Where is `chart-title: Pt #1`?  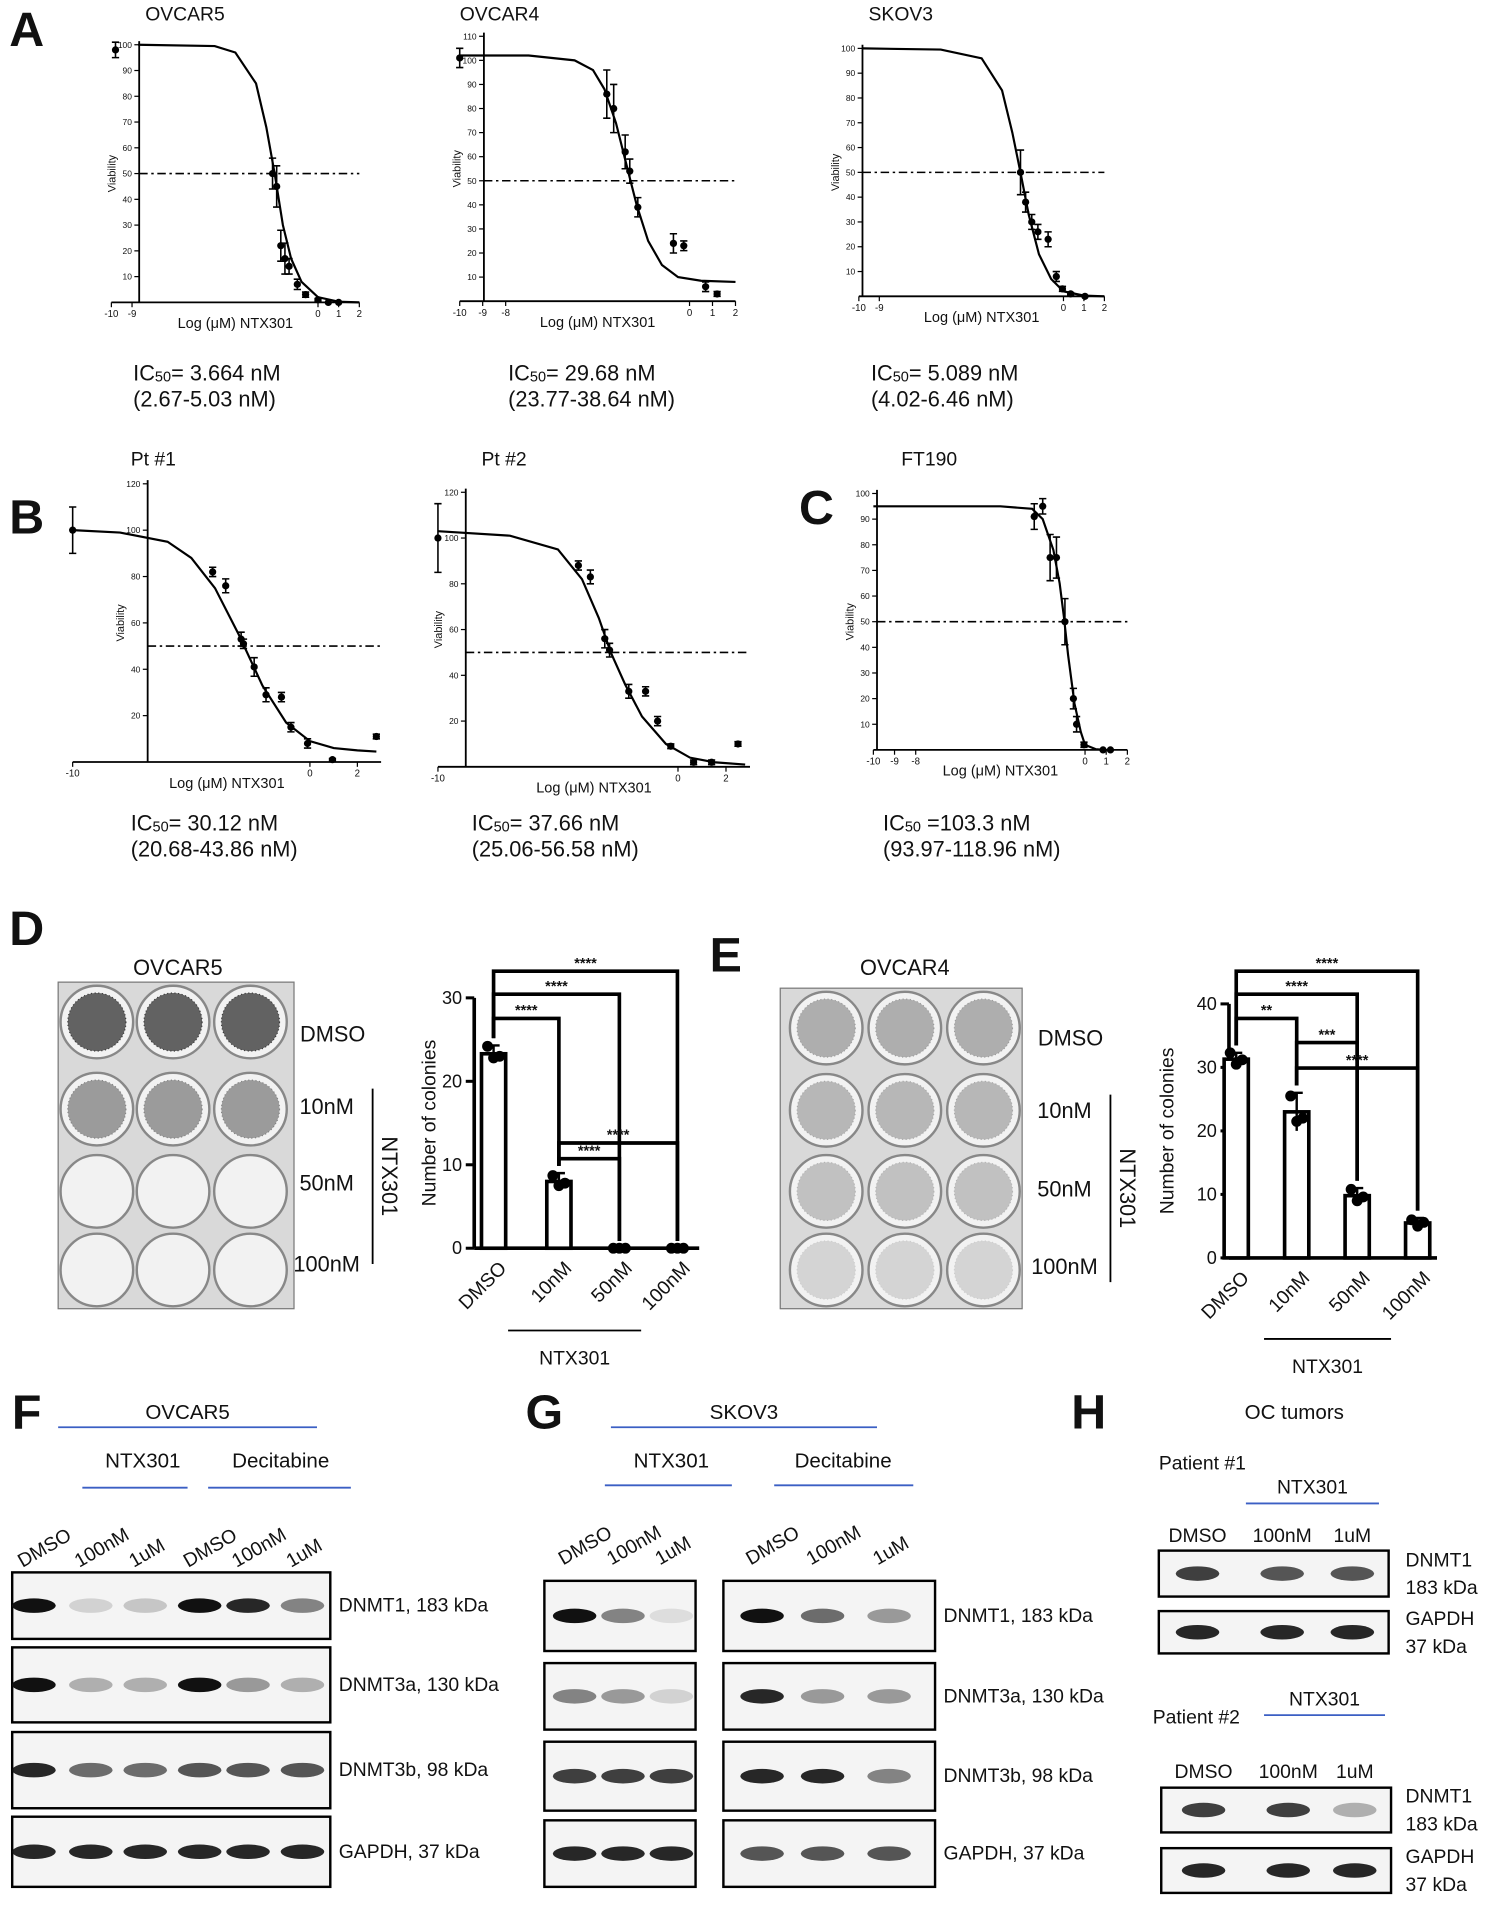 chart-title: Pt #1 is located at coordinates (153, 460).